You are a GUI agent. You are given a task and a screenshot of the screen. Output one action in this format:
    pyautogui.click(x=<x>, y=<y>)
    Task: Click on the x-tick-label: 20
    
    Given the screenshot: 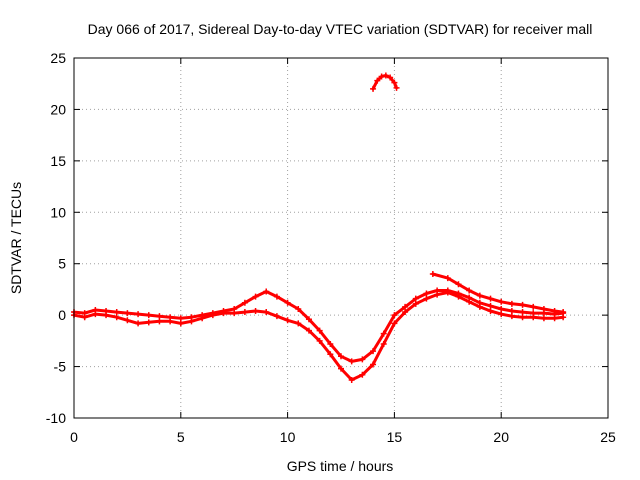 What is the action you would take?
    pyautogui.click(x=501, y=437)
    